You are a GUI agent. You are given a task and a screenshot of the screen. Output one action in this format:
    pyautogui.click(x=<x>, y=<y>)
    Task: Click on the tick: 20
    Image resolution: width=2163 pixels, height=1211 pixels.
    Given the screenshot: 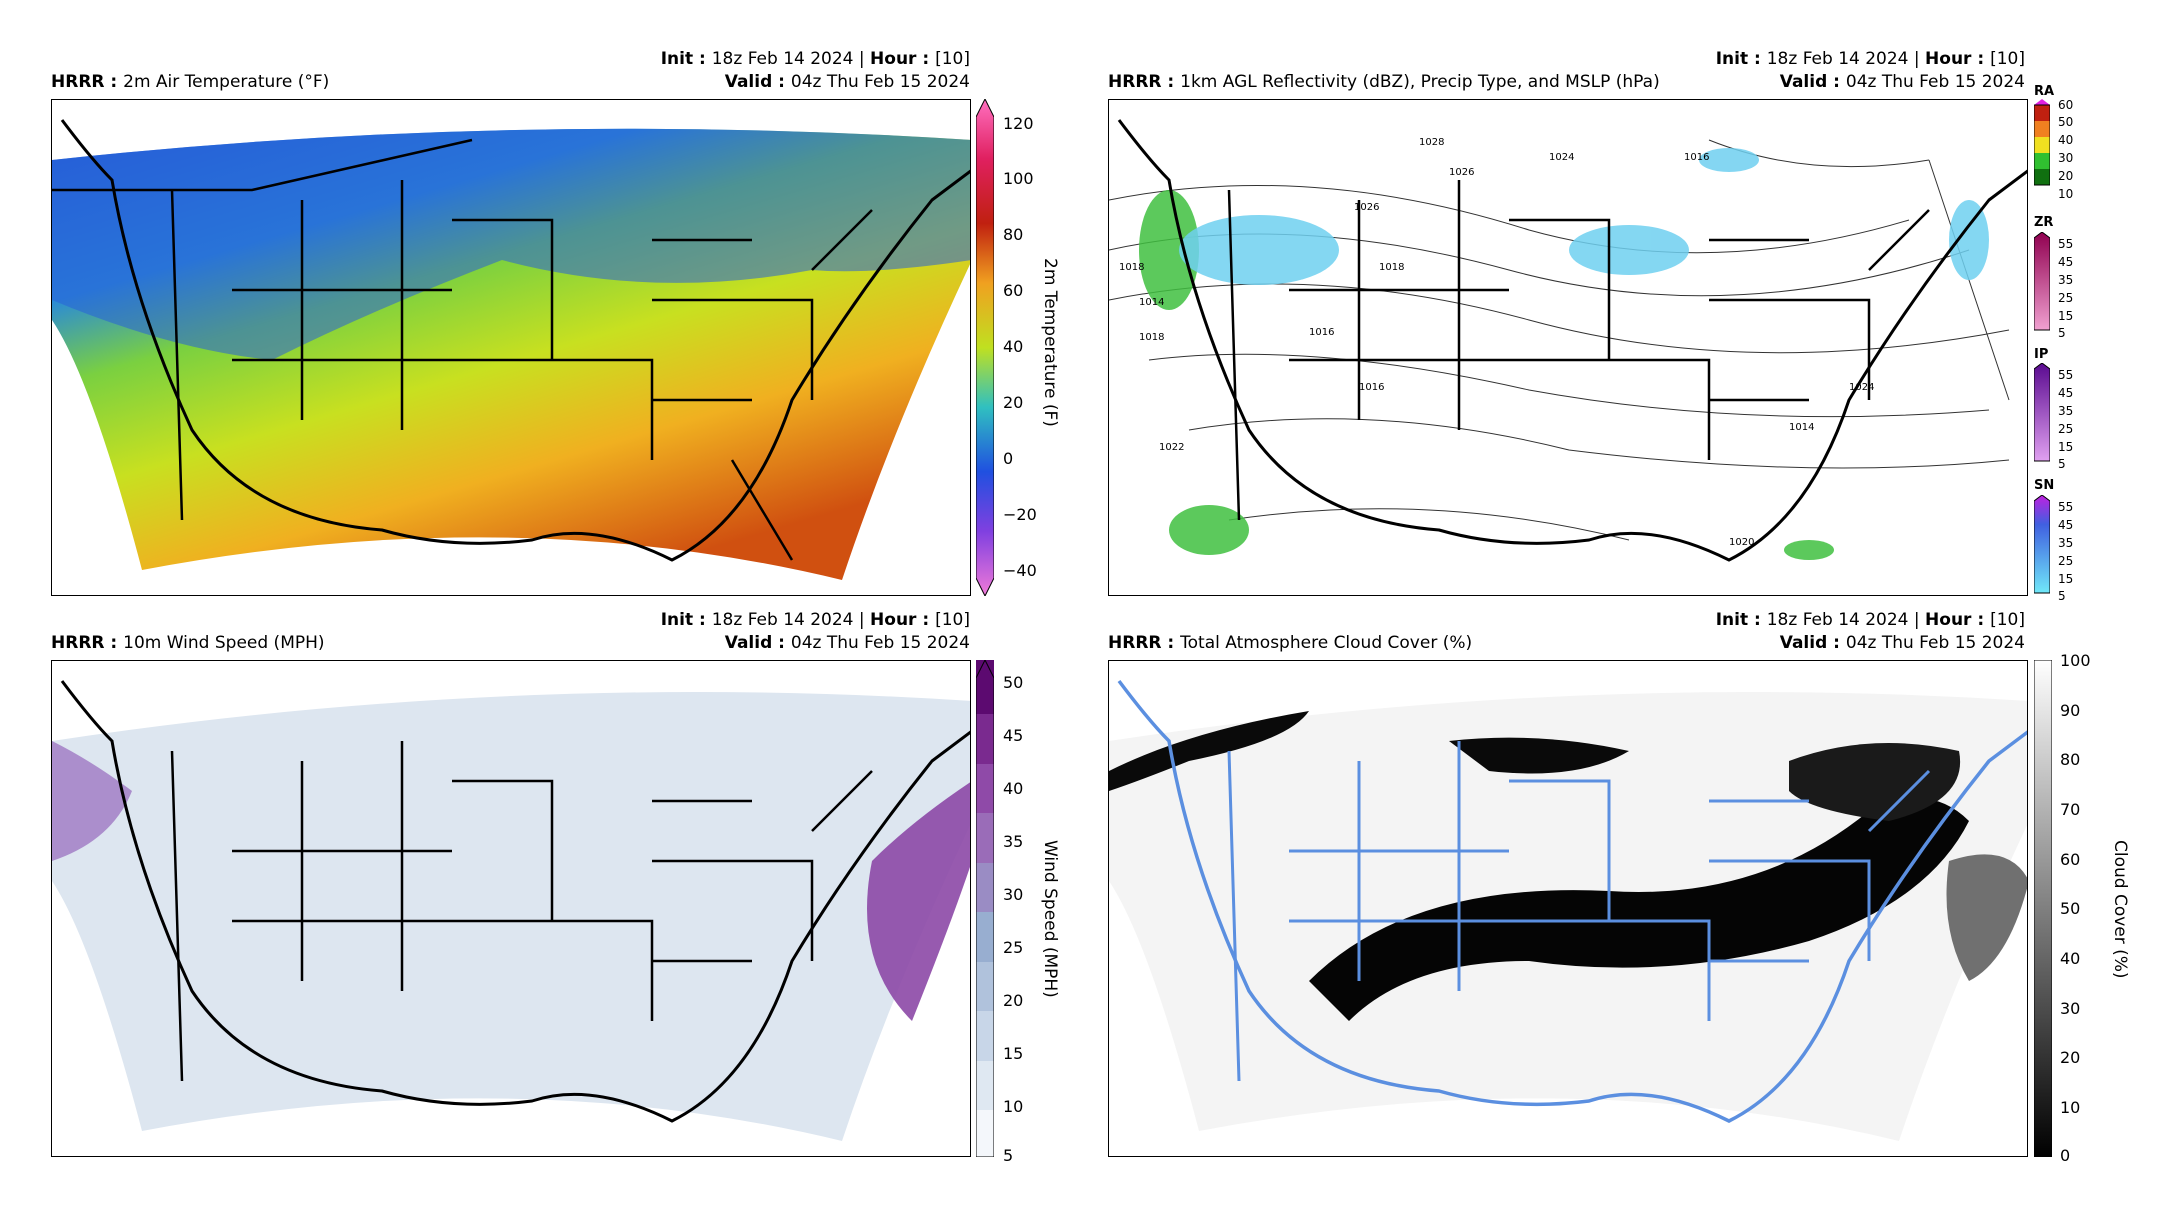 What is the action you would take?
    pyautogui.click(x=1013, y=402)
    